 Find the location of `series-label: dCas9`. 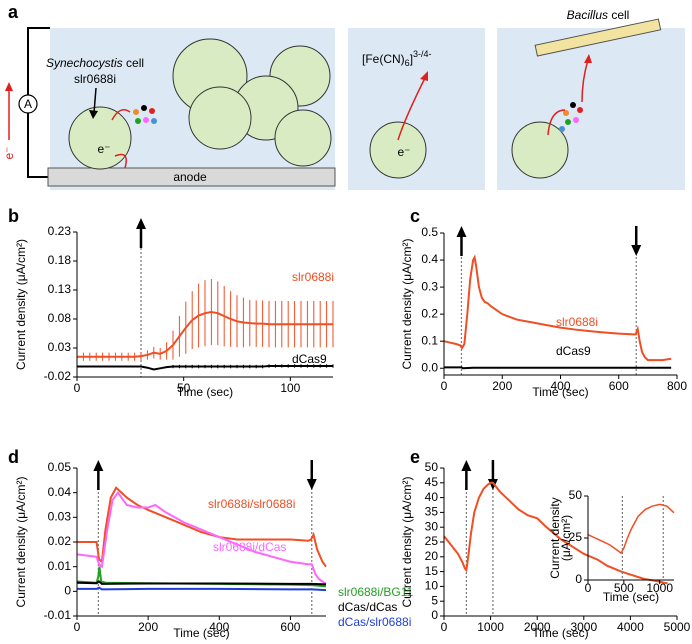

series-label: dCas9 is located at coordinates (573, 351).